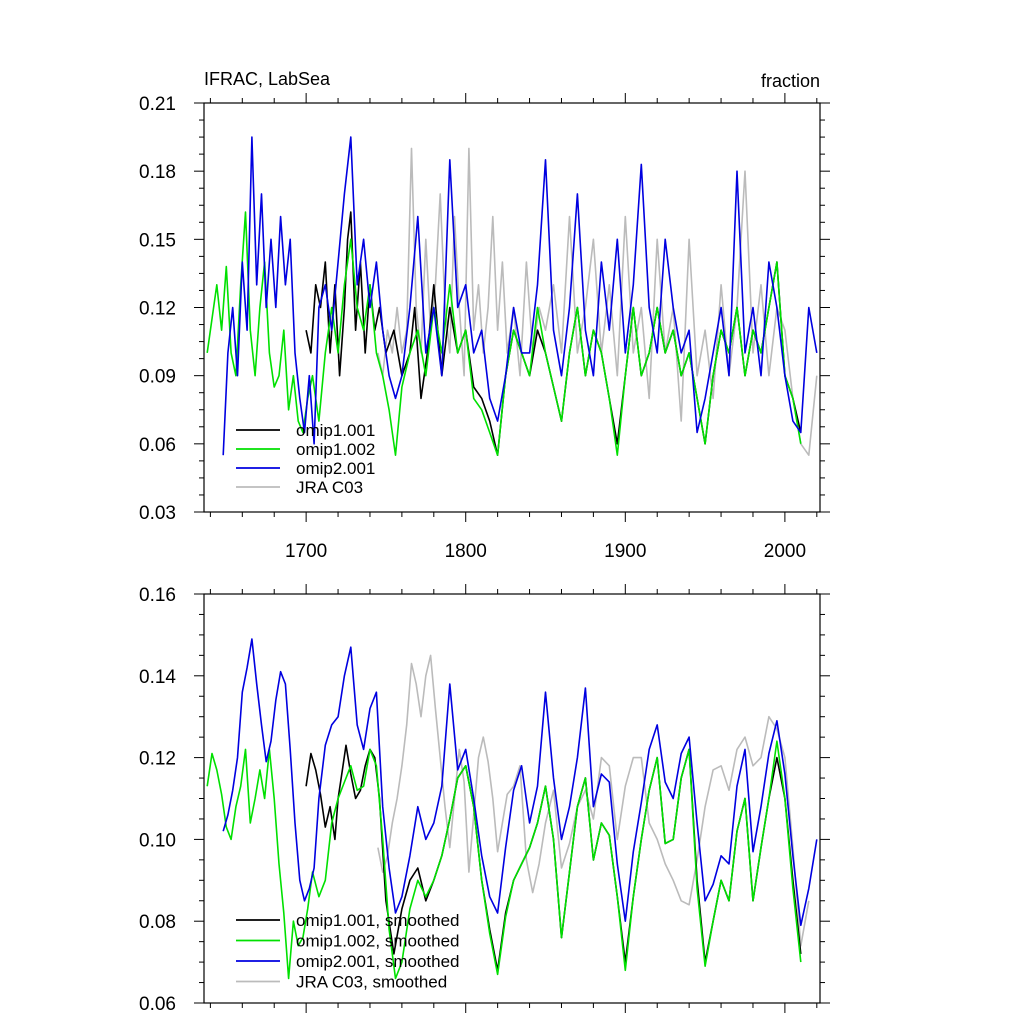 This screenshot has height=1024, width=1024. Describe the element at coordinates (785, 551) in the screenshot. I see `x-tick-label: 2000` at that location.